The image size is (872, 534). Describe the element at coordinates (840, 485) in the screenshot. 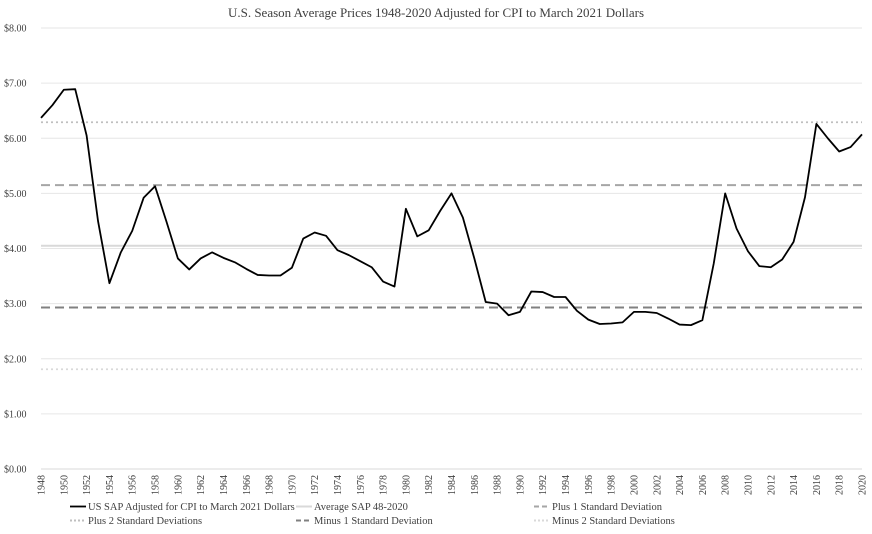

I see `x-tick-label: 2018` at that location.